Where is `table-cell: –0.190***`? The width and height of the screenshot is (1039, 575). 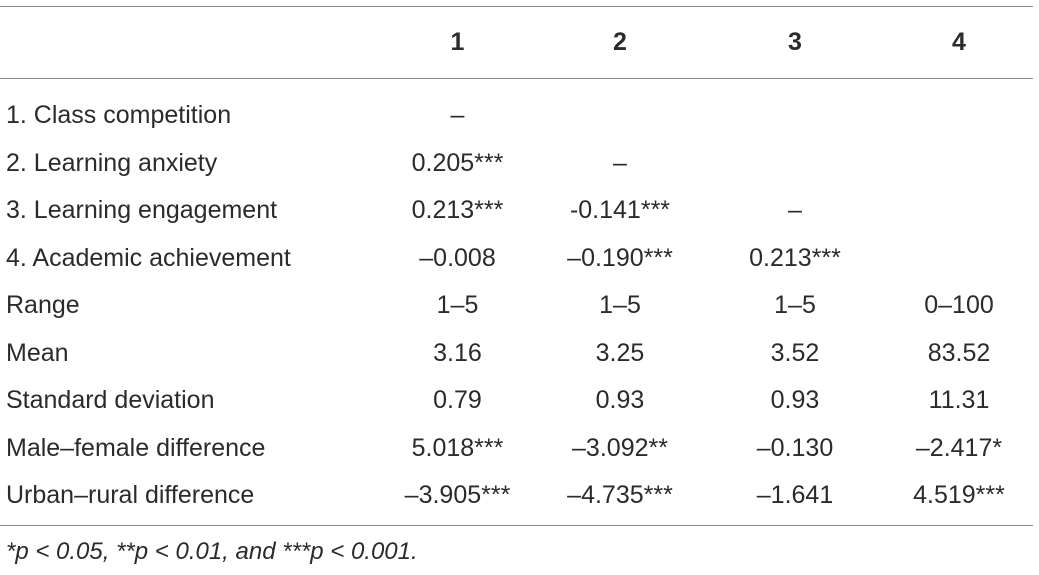
table-cell: –0.190*** is located at coordinates (620, 257).